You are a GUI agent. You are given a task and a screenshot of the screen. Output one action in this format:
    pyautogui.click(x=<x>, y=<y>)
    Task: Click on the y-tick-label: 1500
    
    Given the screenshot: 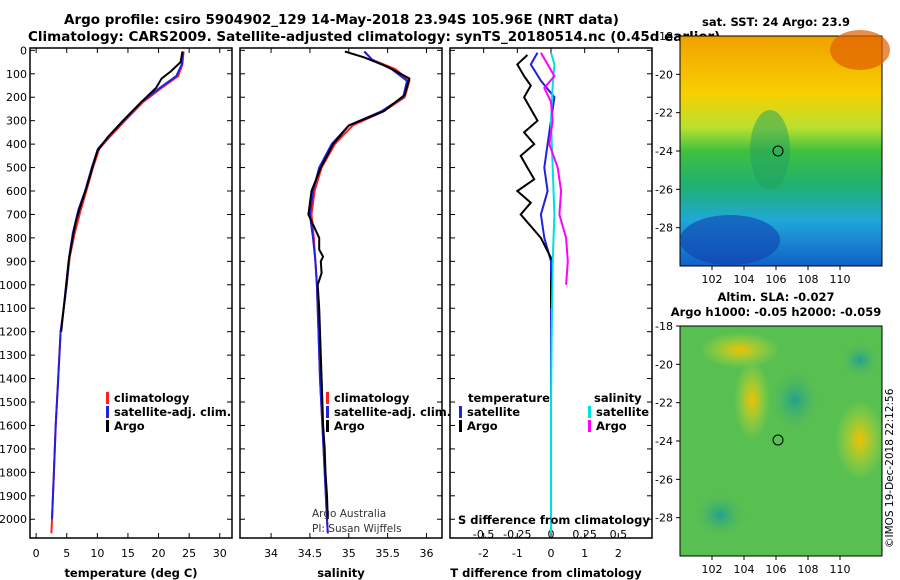 What is the action you would take?
    pyautogui.click(x=13, y=402)
    